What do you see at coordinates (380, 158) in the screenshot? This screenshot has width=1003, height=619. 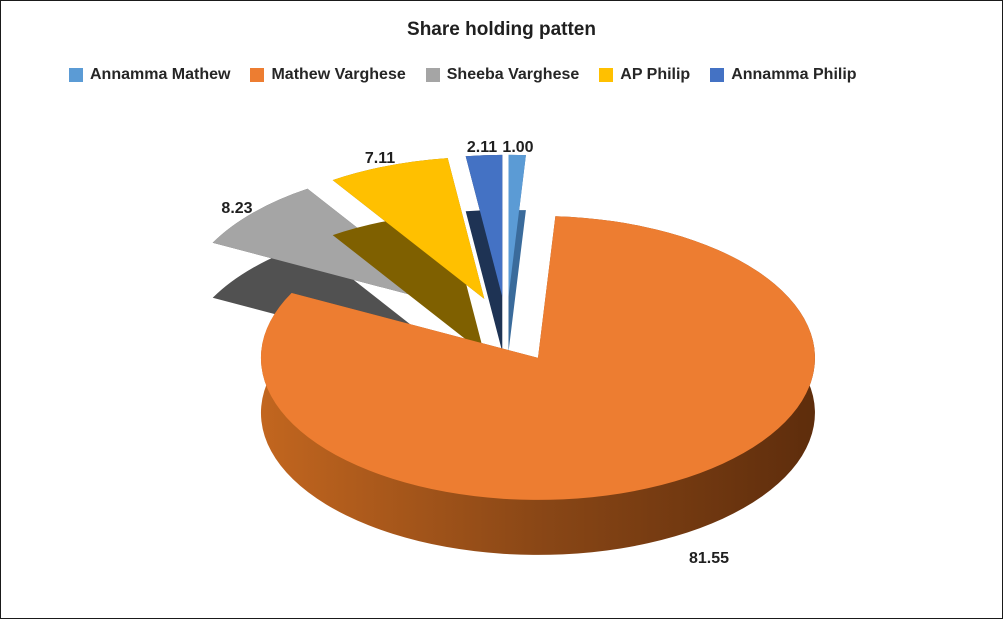 I see `data-label: 7.11` at bounding box center [380, 158].